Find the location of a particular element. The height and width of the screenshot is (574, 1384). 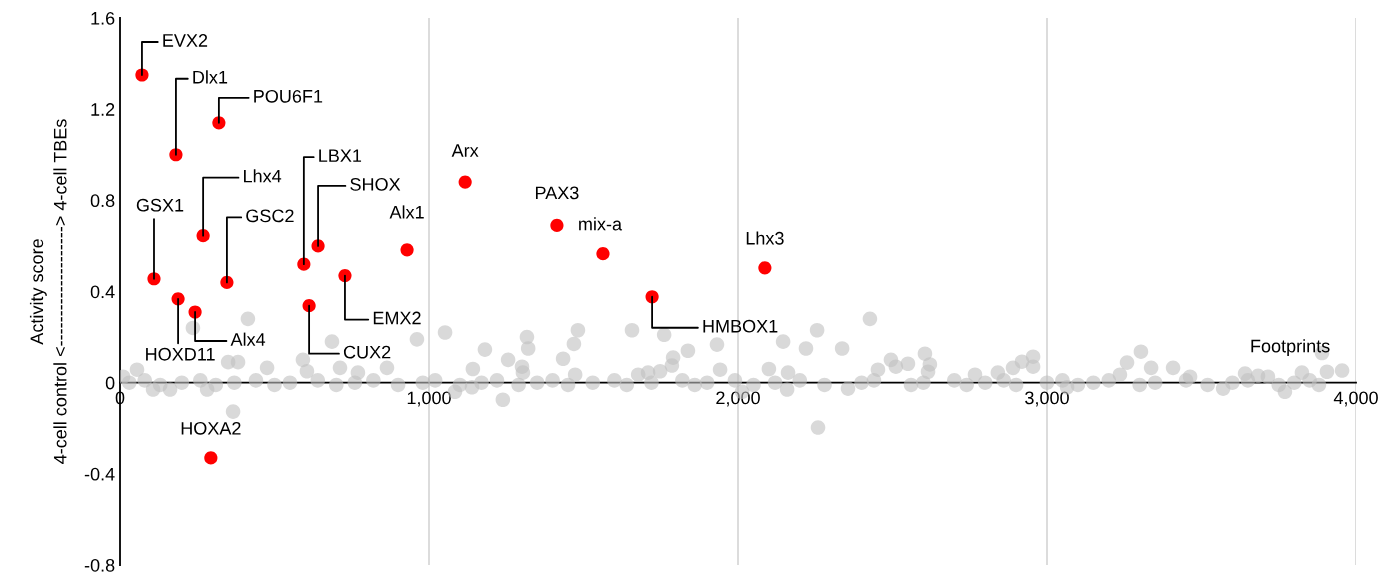

y-tick-label: 0.4 is located at coordinates (102, 292).